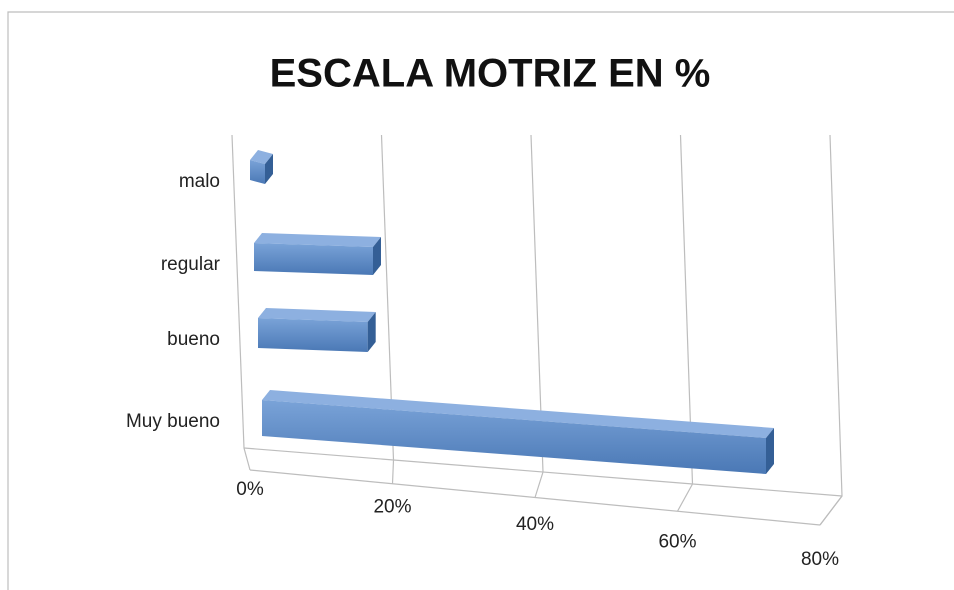  What do you see at coordinates (193, 339) in the screenshot?
I see `y-tick-label: bueno` at bounding box center [193, 339].